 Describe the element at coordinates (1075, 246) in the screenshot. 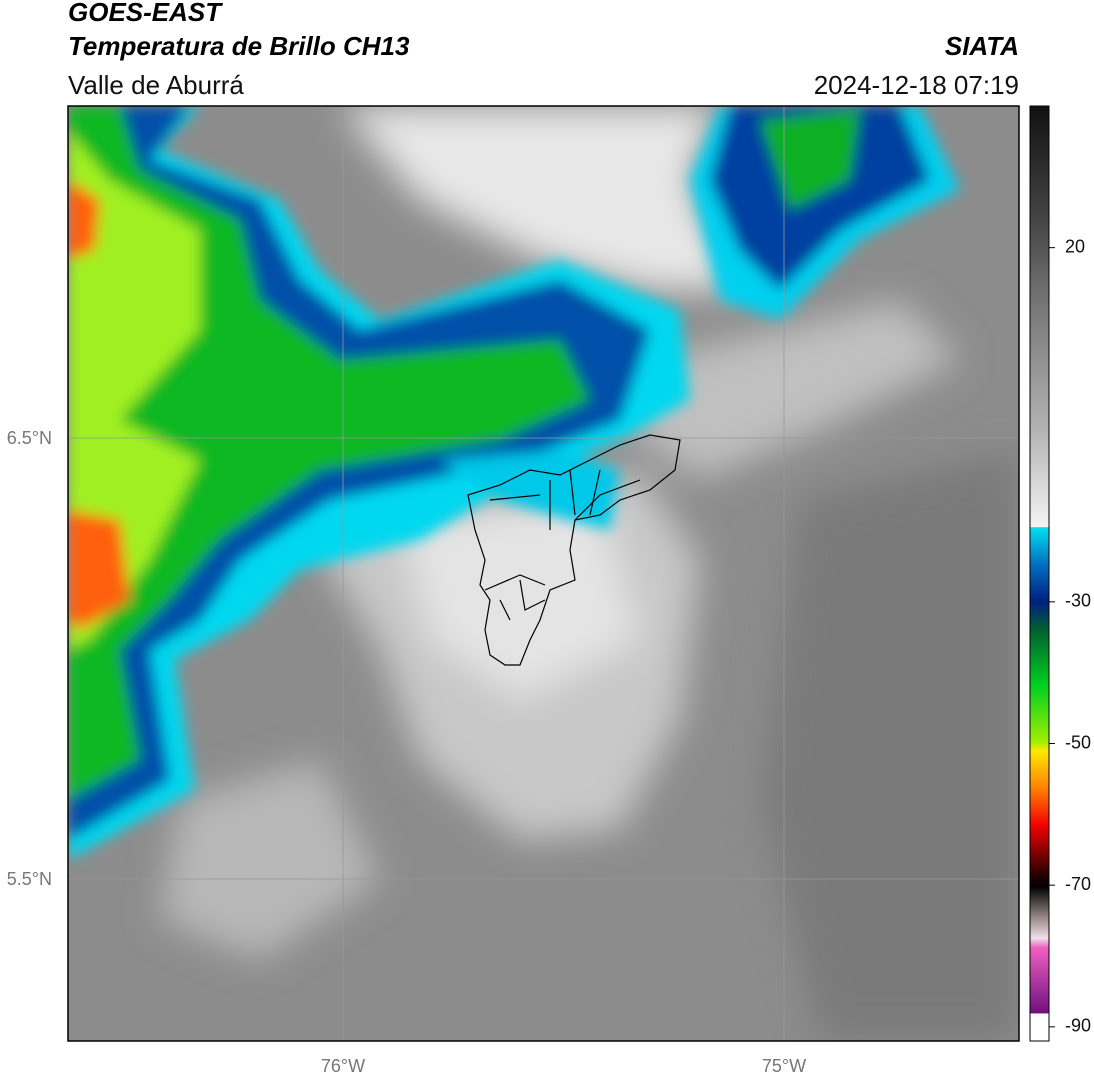

I see `colorbar-tick-label: 20` at that location.